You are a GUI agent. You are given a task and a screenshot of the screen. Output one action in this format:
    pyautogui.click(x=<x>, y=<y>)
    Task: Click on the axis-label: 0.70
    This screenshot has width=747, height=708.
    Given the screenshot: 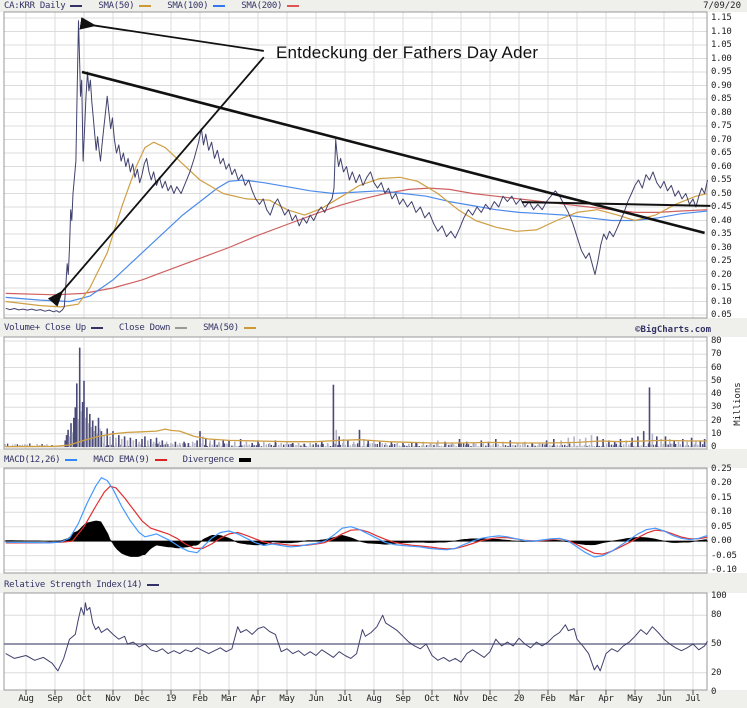 What is the action you would take?
    pyautogui.click(x=721, y=139)
    